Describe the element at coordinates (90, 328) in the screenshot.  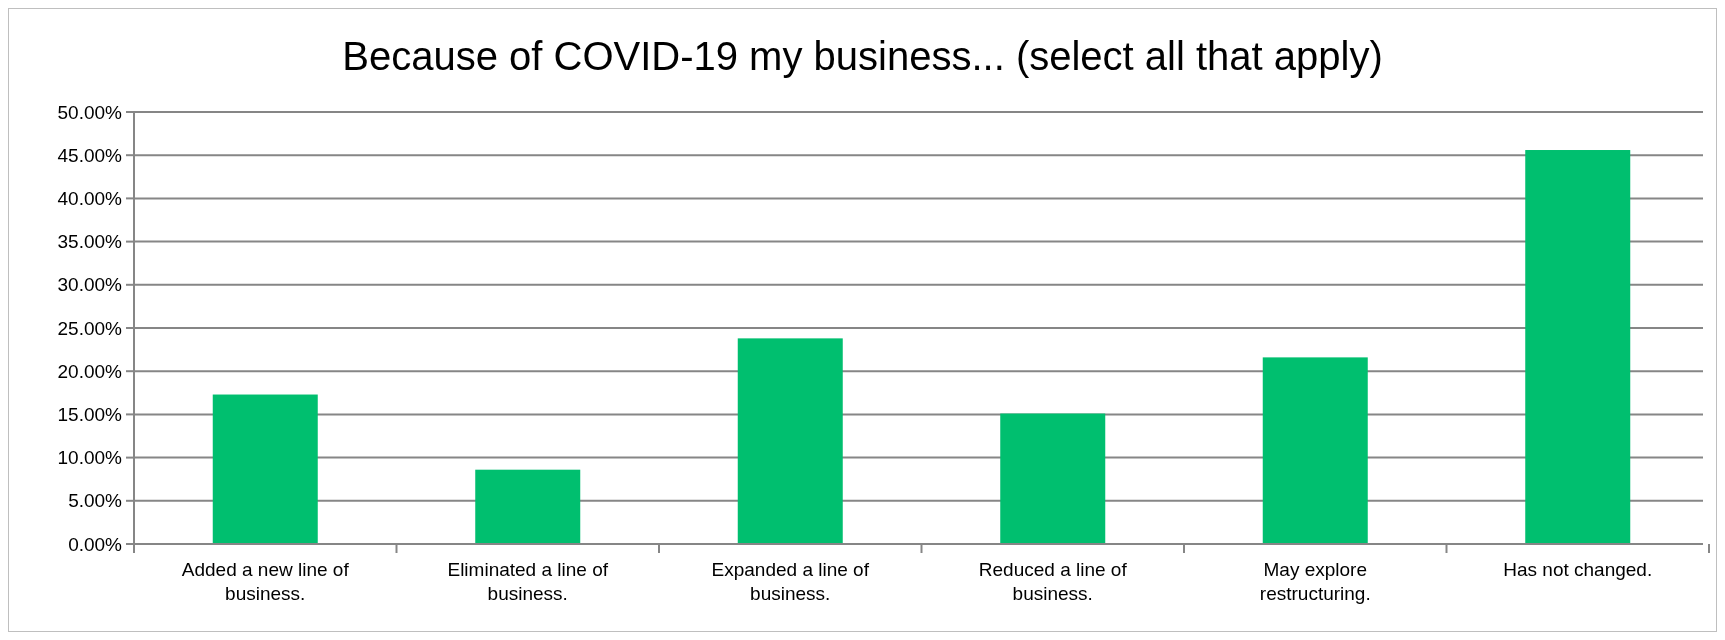
I see `y-tick-label: 25.00%` at that location.